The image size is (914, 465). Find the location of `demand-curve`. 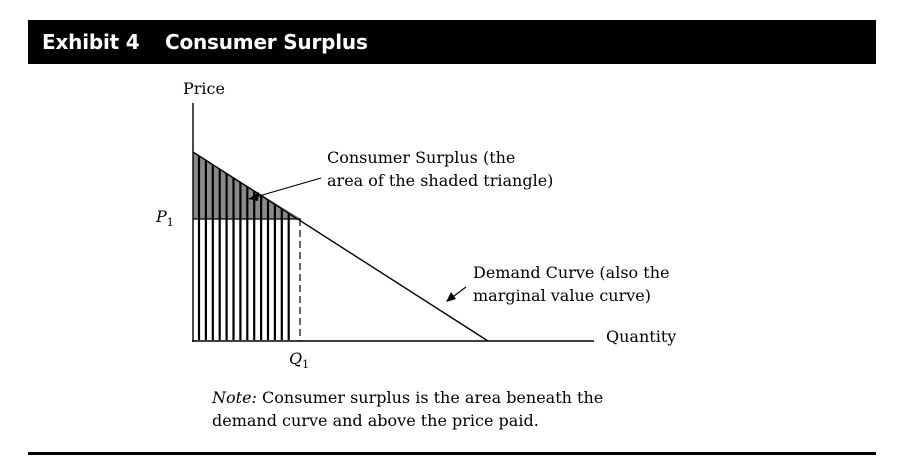

demand-curve is located at coordinates (340, 246).